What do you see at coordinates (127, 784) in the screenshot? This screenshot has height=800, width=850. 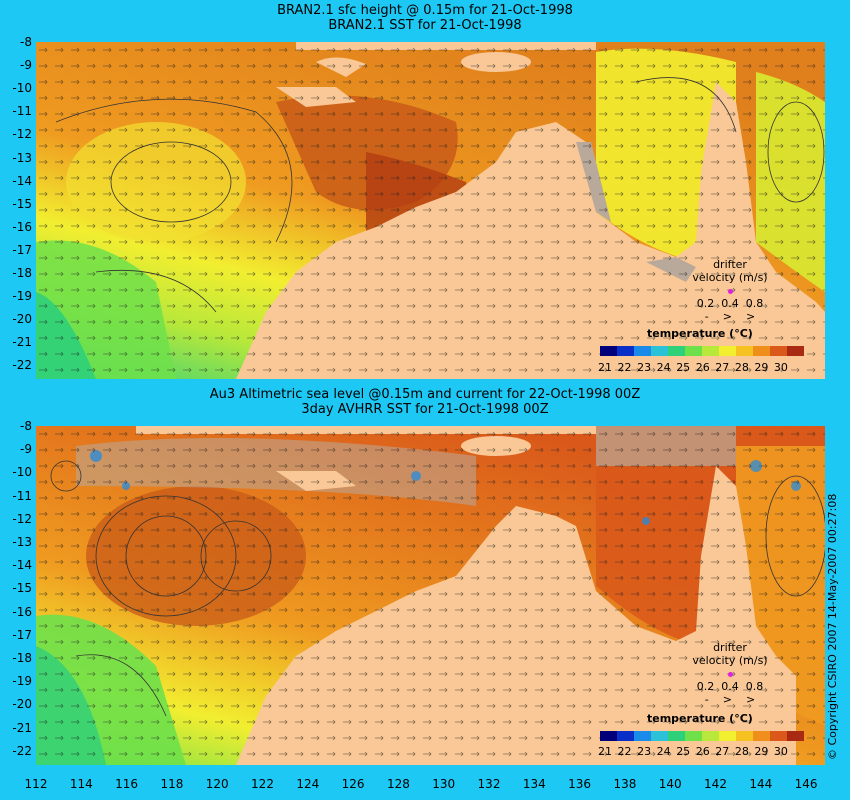 I see `x-tick-label: 116` at bounding box center [127, 784].